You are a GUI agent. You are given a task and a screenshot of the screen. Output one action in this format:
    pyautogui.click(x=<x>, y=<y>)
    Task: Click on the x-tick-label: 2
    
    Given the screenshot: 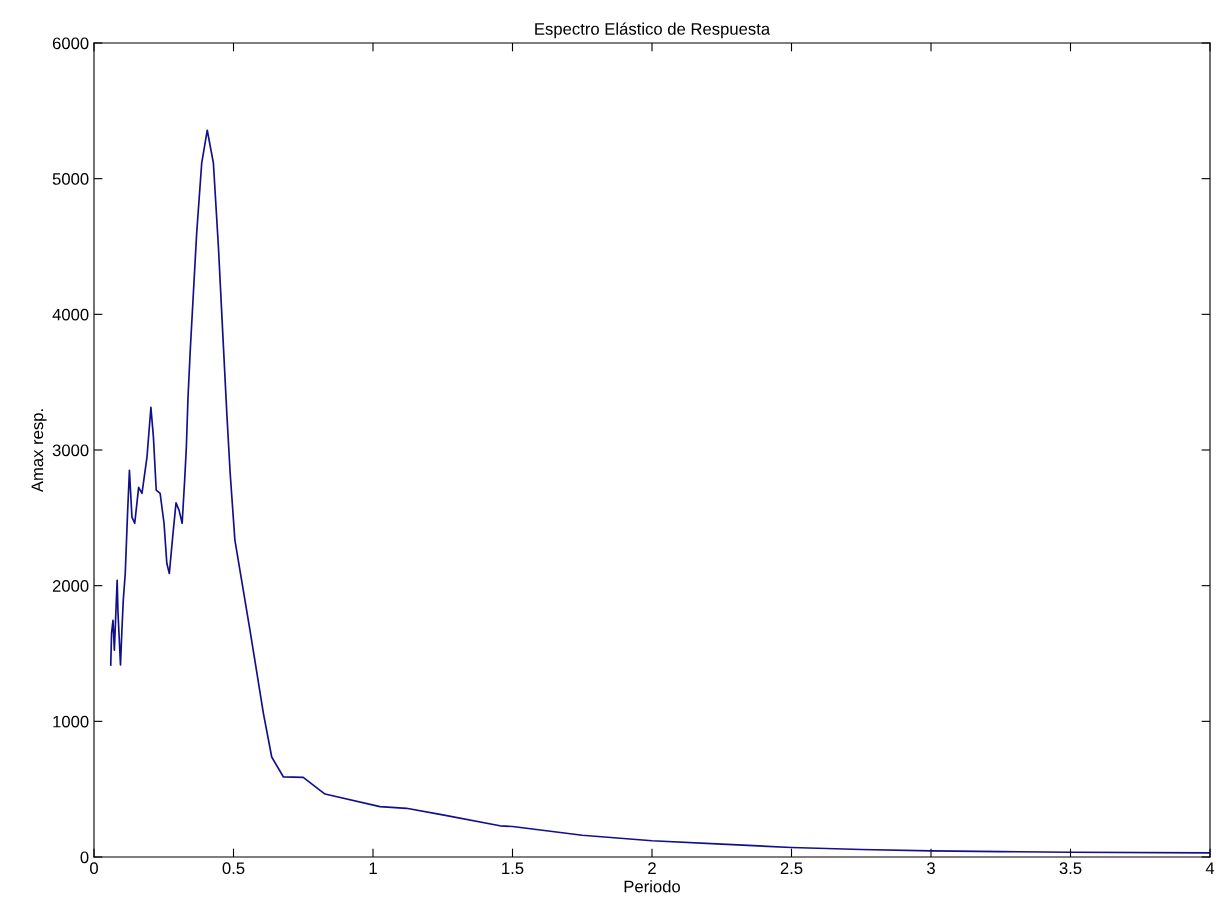 What is the action you would take?
    pyautogui.click(x=652, y=868)
    